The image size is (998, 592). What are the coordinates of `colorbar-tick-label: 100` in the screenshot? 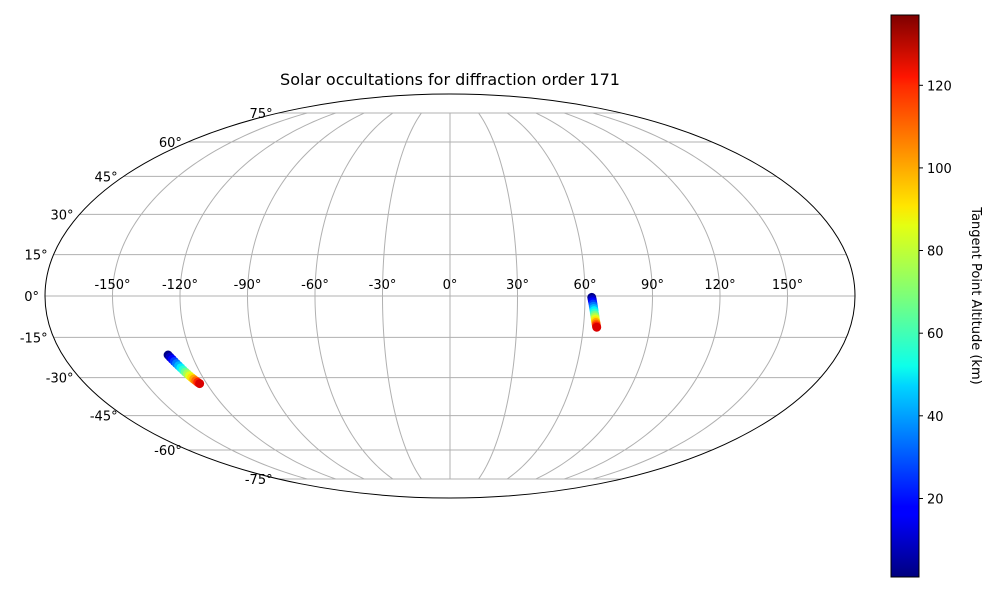 It's located at (939, 169).